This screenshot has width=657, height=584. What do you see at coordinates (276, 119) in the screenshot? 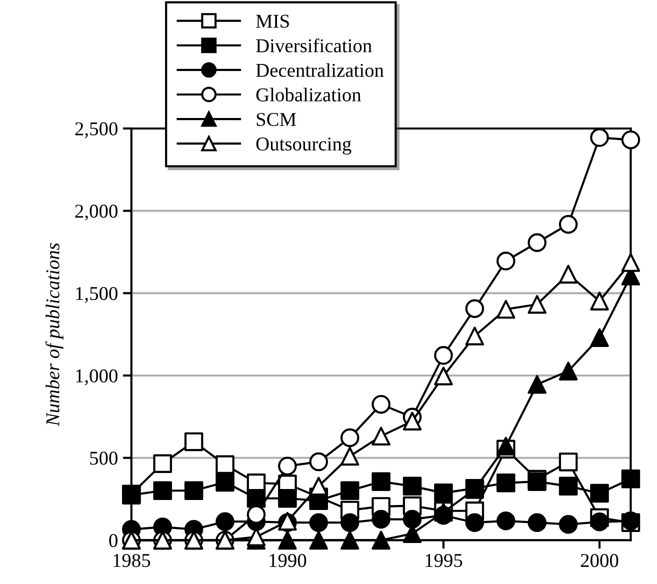
I see `legend-label: SCM` at bounding box center [276, 119].